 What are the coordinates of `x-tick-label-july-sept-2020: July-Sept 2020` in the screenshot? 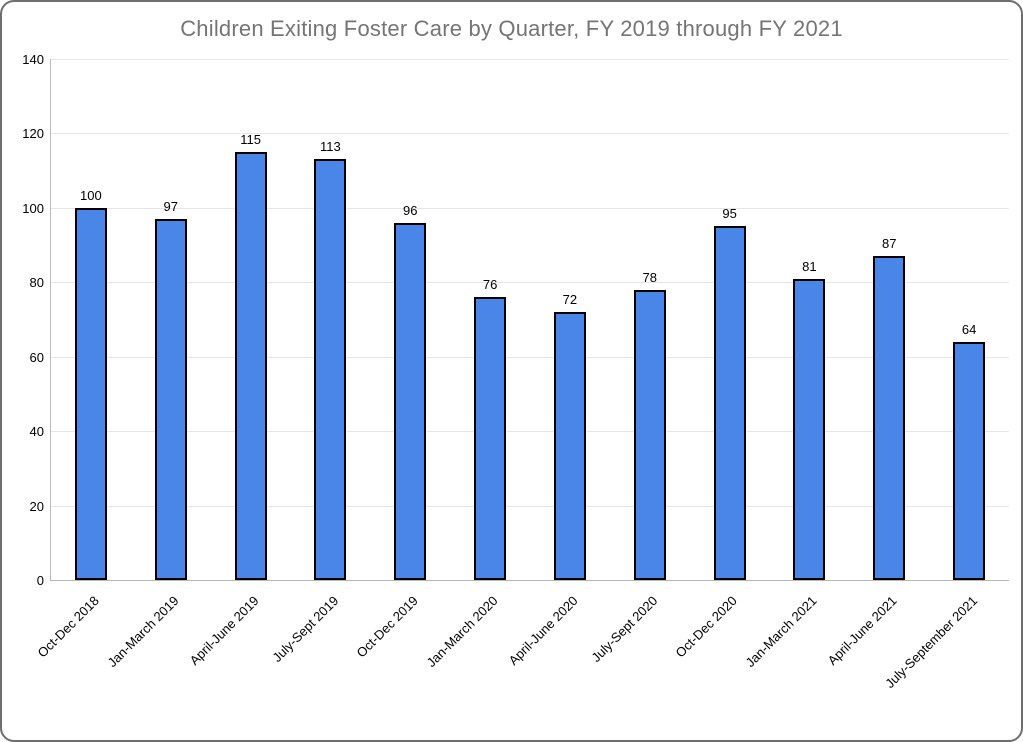 It's located at (624, 629).